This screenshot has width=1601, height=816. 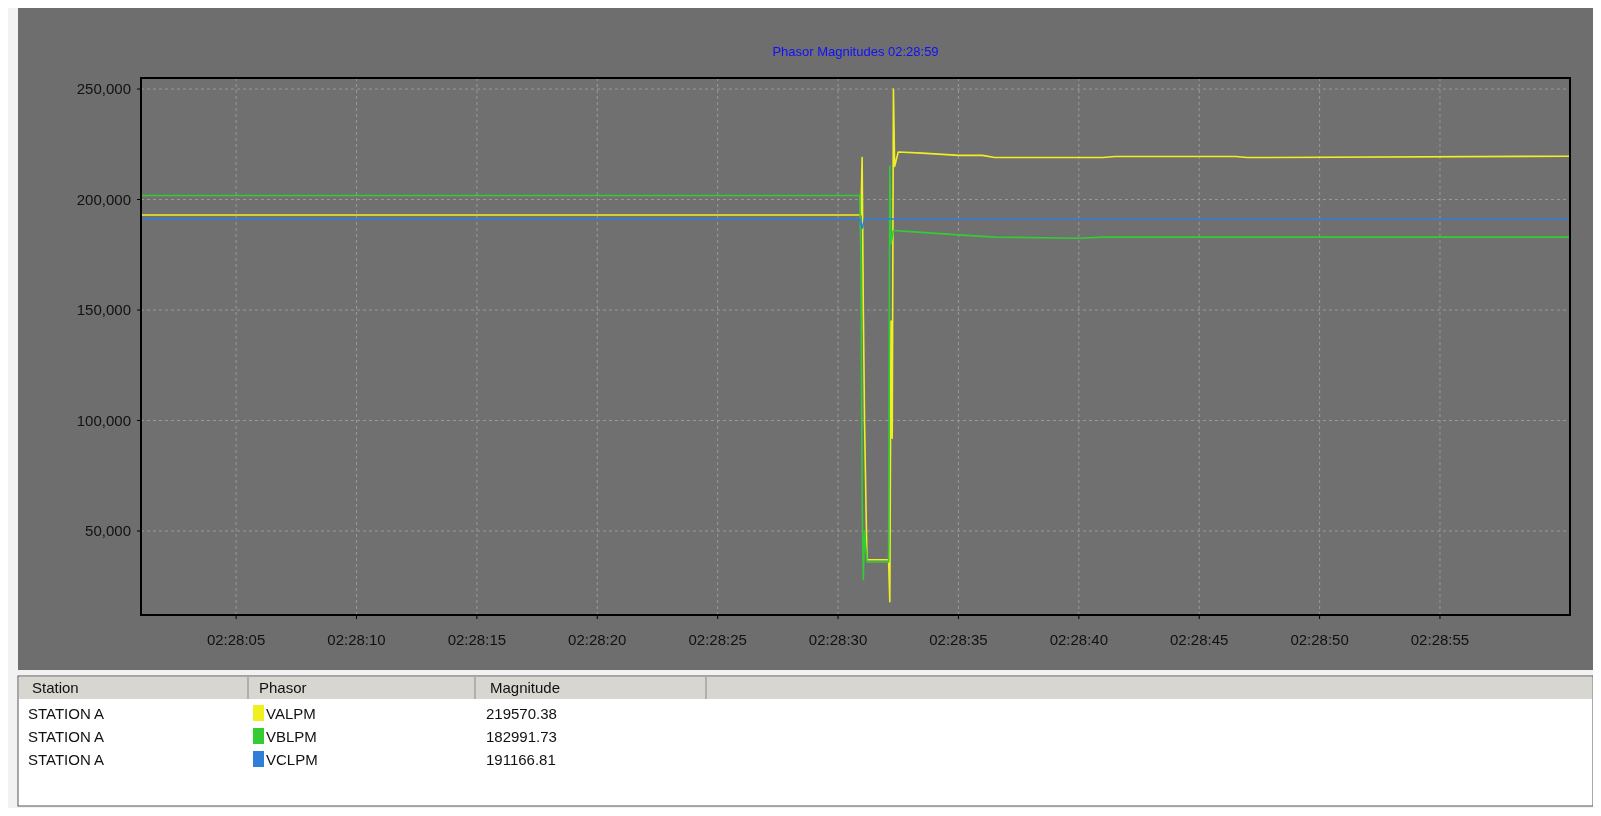 I want to click on text: Phasor, so click(x=283, y=687).